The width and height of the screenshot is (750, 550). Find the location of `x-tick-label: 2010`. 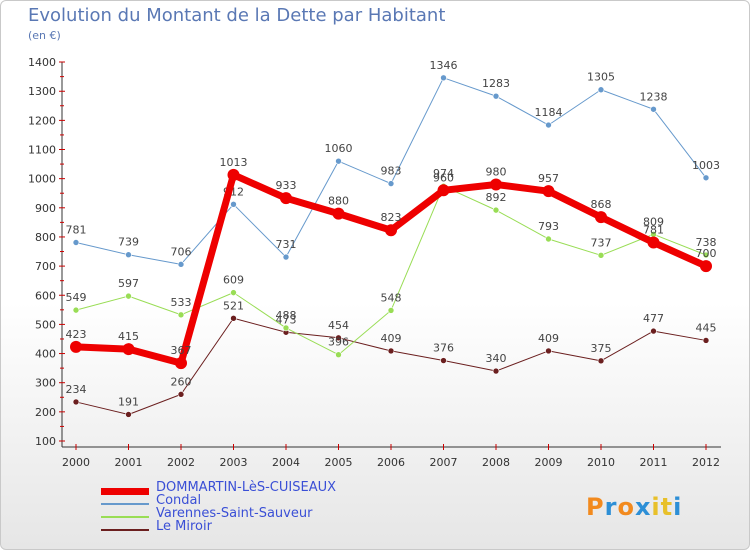

x-tick-label: 2010 is located at coordinates (601, 462).